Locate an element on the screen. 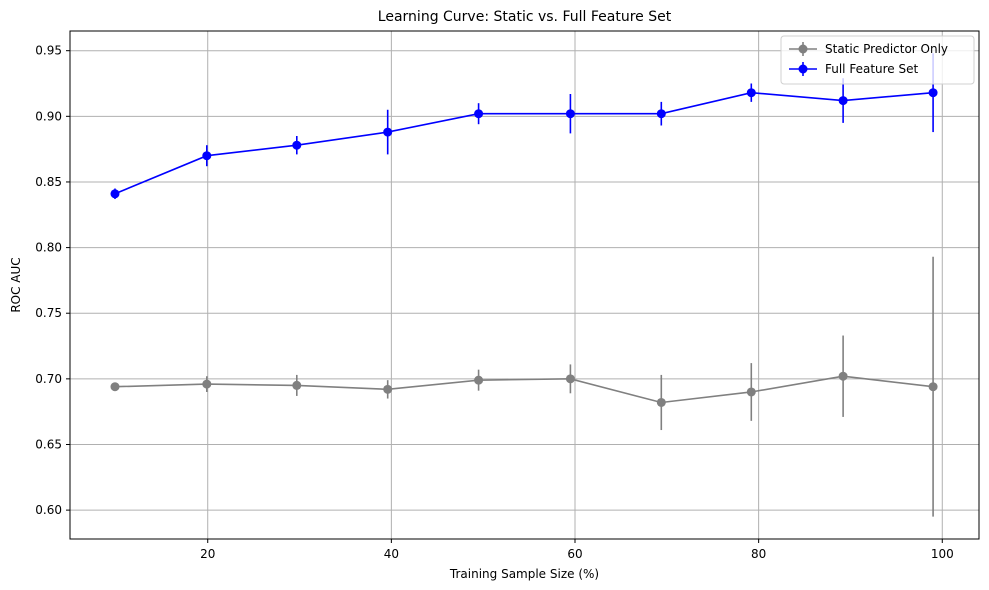 The width and height of the screenshot is (989, 590). legend-item: Full Feature Set is located at coordinates (853, 69).